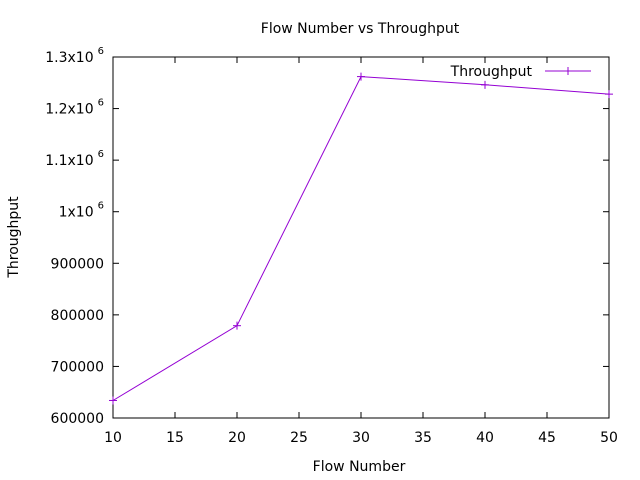 Image resolution: width=640 pixels, height=480 pixels. Describe the element at coordinates (113, 438) in the screenshot. I see `x-tick-label: 10` at that location.